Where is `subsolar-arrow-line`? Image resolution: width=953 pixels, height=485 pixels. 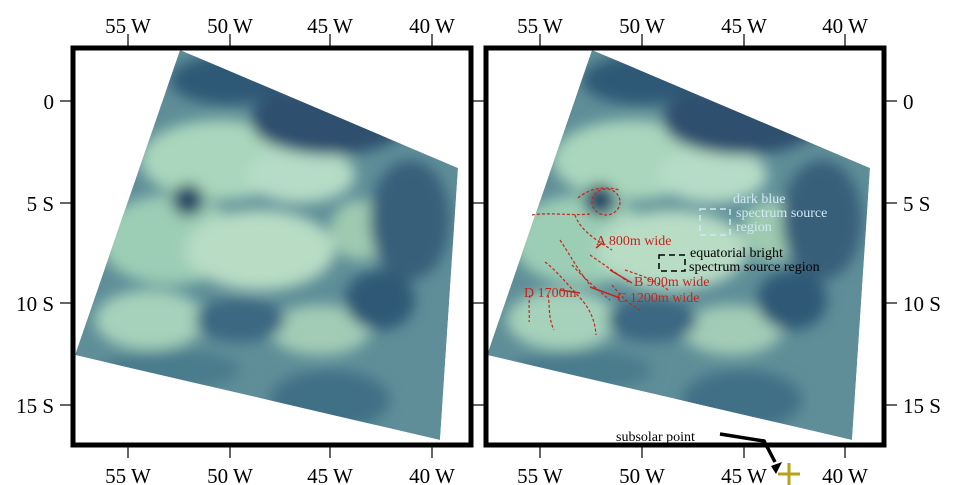 subsolar-arrow-line is located at coordinates (748, 447).